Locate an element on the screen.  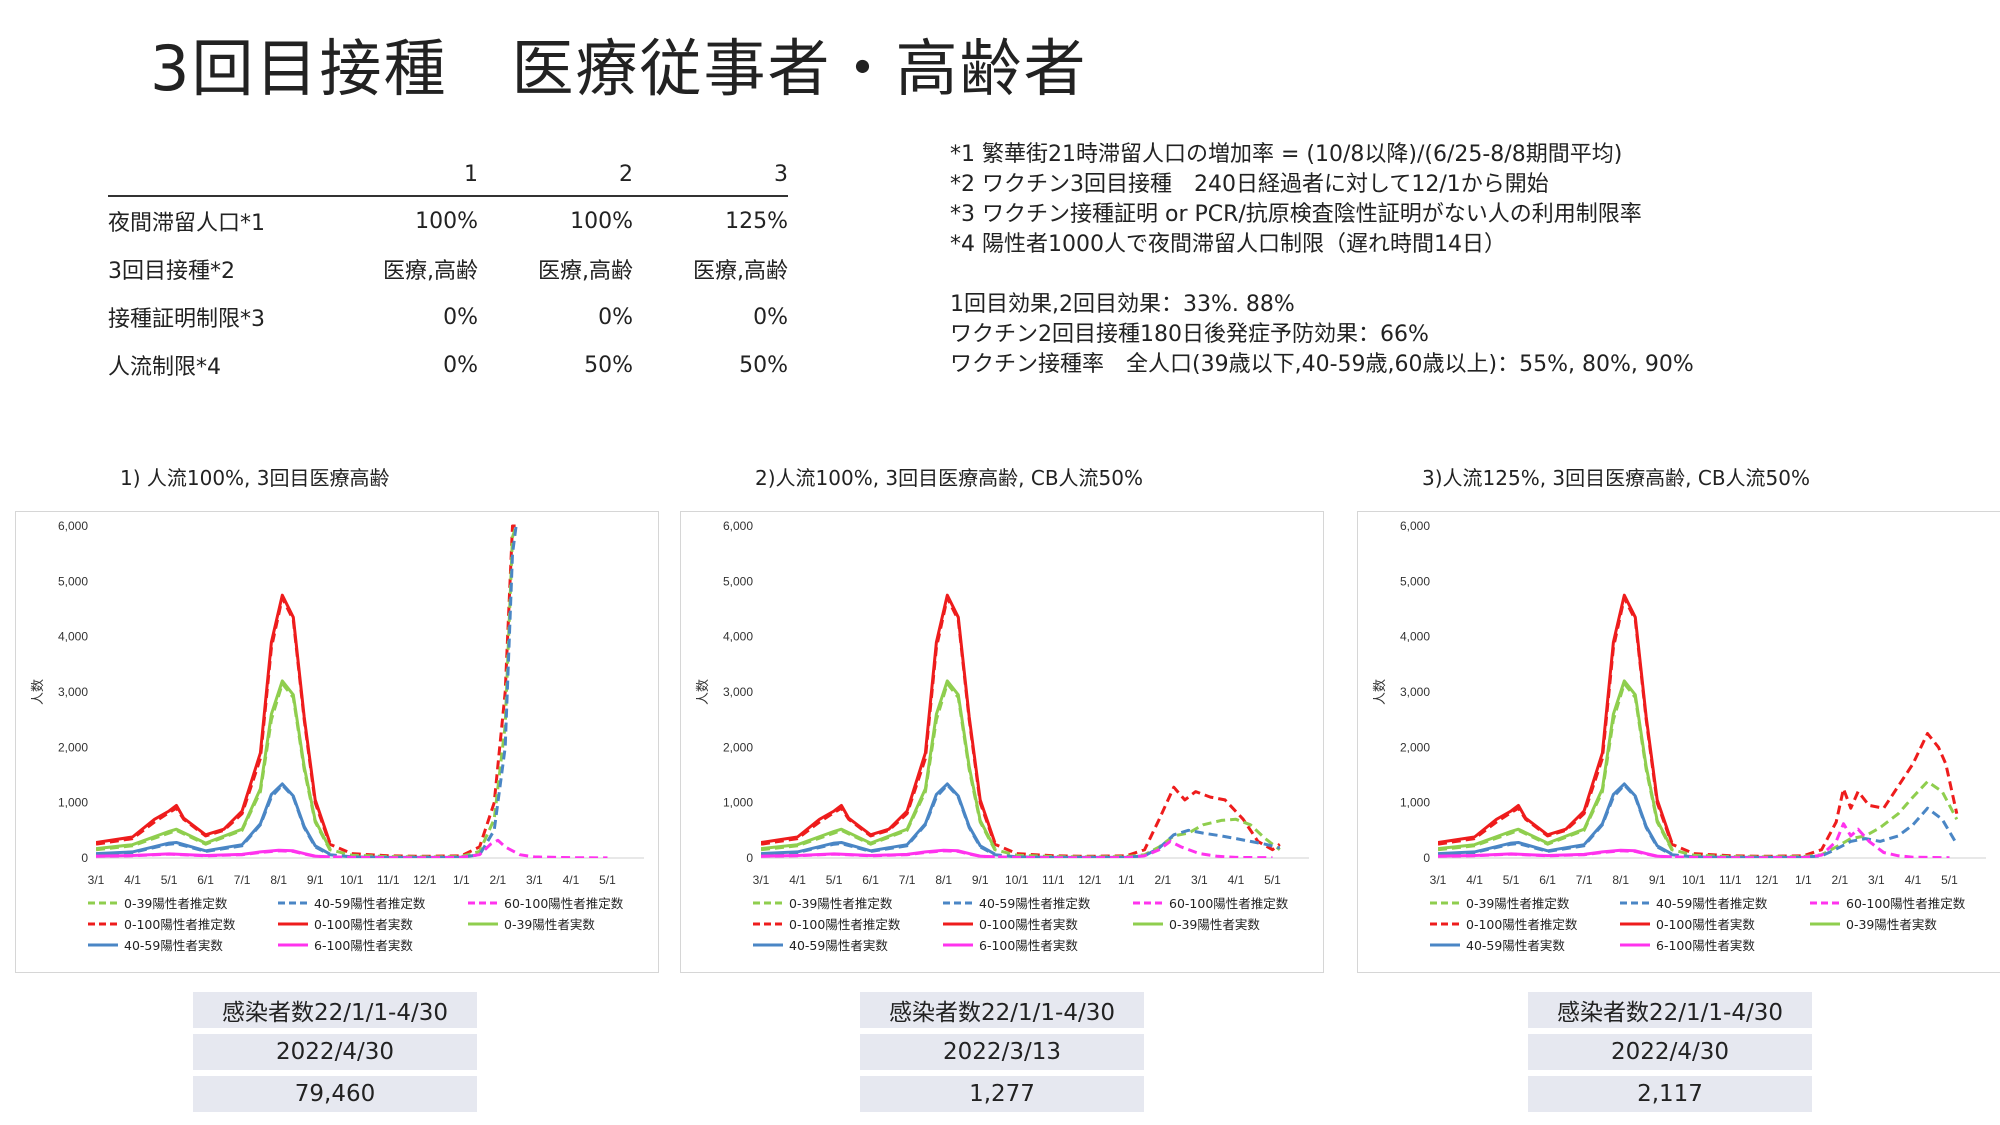
table-header-cell: 2 is located at coordinates (555, 177).